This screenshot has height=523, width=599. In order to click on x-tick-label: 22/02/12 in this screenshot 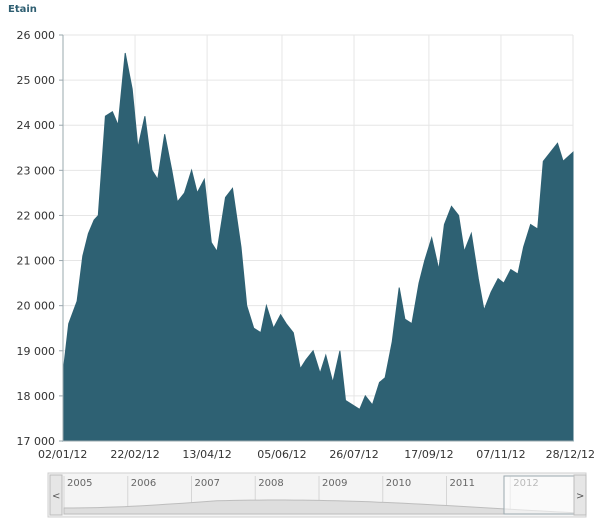, I will do `click(134, 454)`.